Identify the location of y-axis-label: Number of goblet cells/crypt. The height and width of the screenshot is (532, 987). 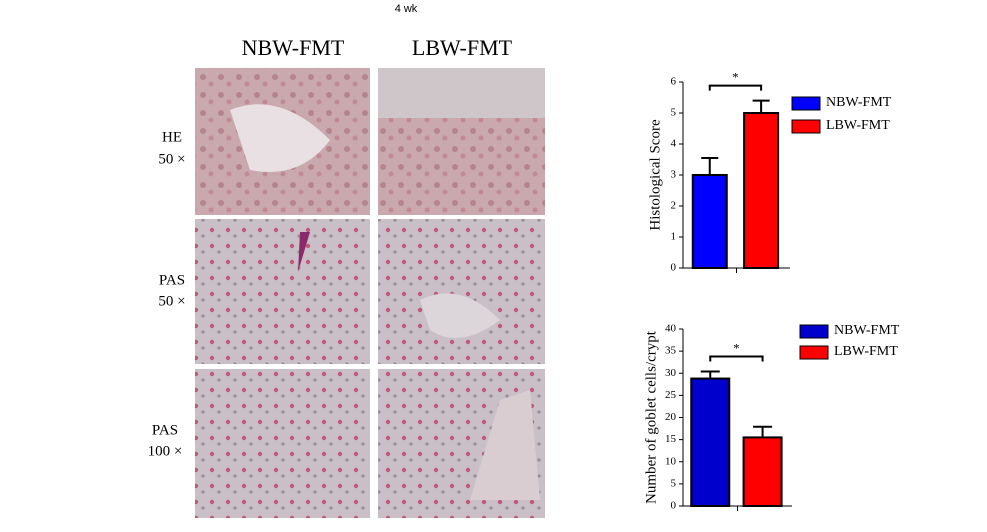
(651, 417).